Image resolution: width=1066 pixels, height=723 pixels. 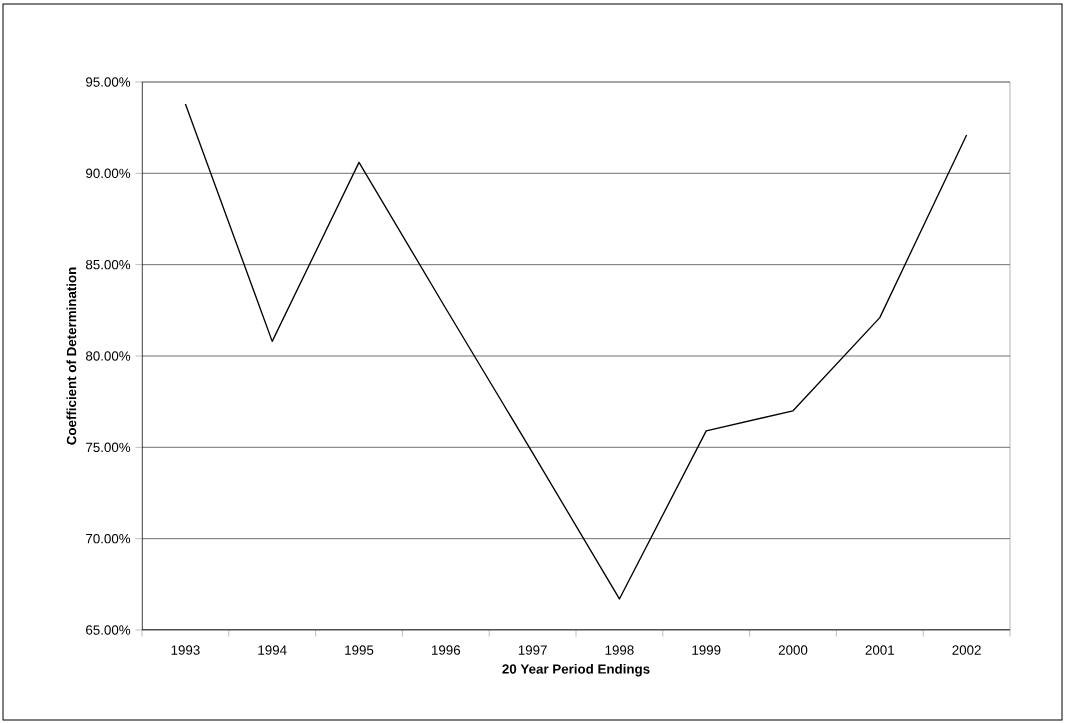 I want to click on x-tick-label: 1995, so click(x=359, y=650).